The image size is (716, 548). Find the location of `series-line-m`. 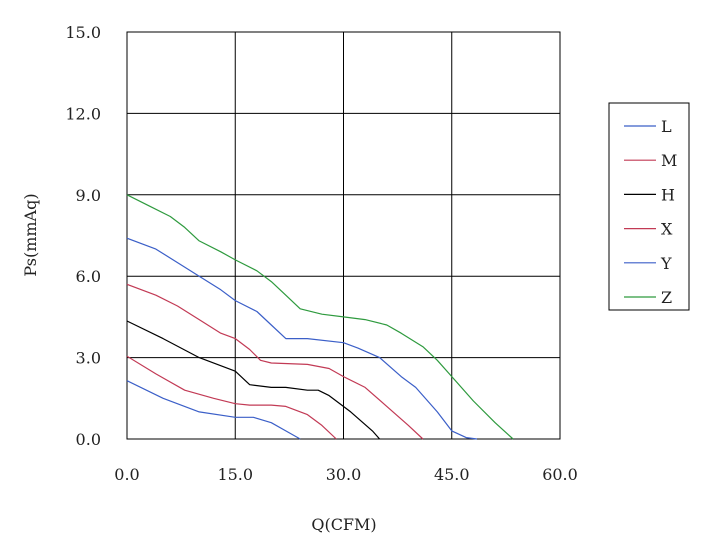

series-line-m is located at coordinates (231, 397).